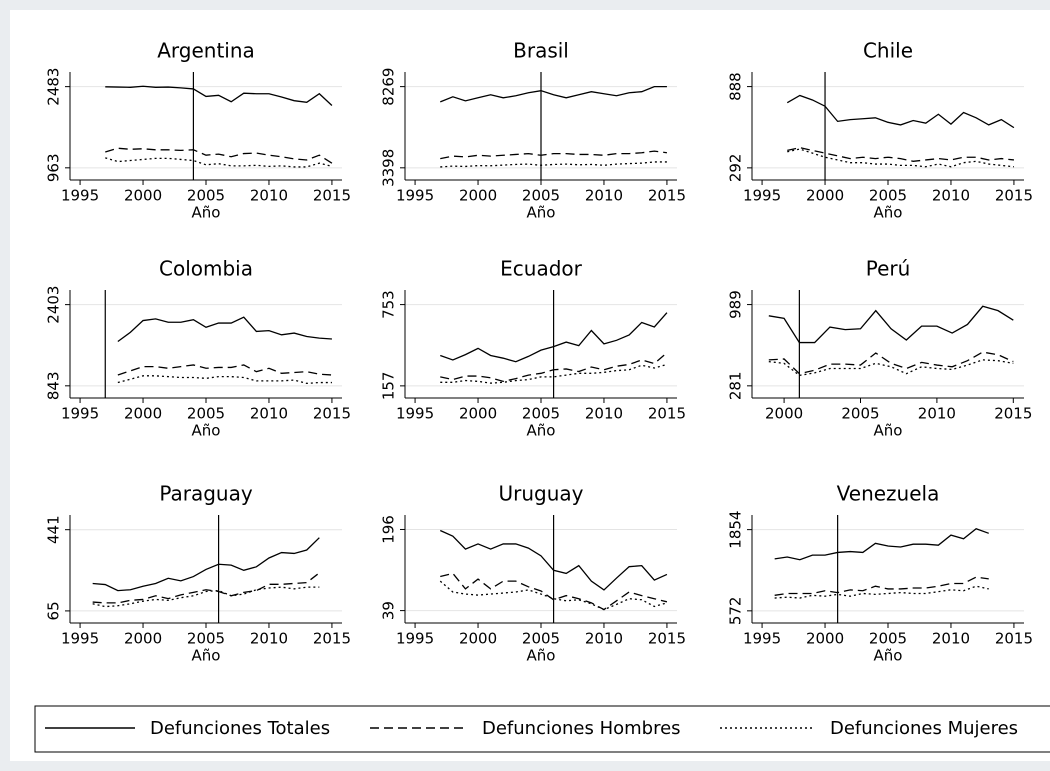 The width and height of the screenshot is (1050, 771). I want to click on y-tick-label: 39, so click(389, 610).